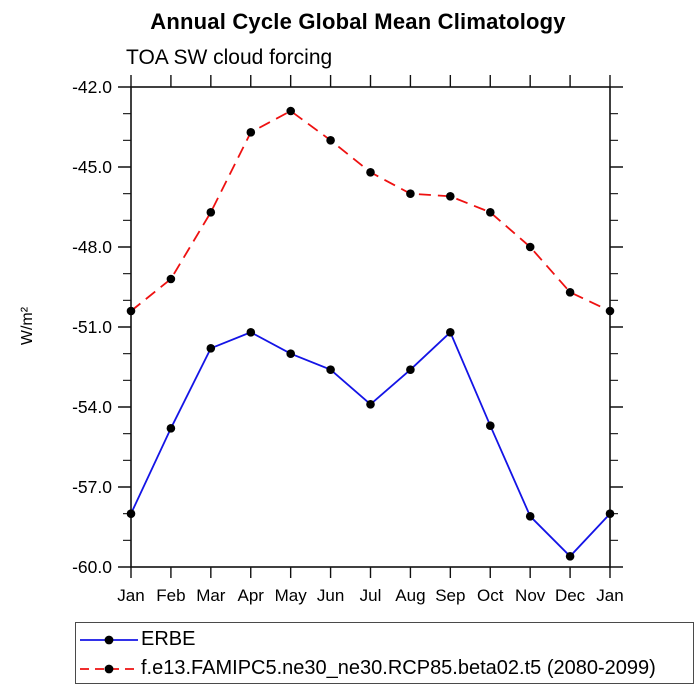  What do you see at coordinates (92, 87) in the screenshot?
I see `y-tick-label: -42.0` at bounding box center [92, 87].